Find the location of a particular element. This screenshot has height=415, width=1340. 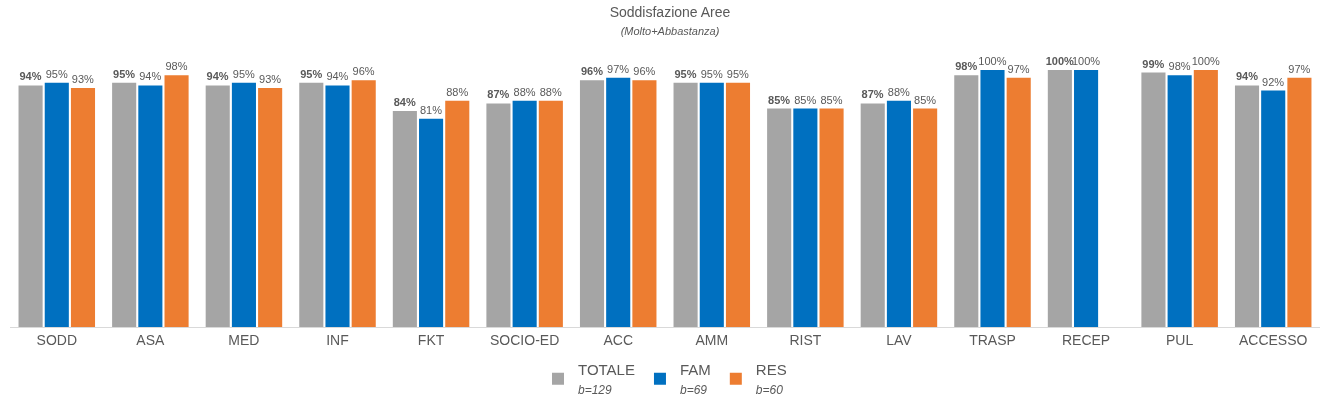

x-tick-label: AMM is located at coordinates (712, 339).